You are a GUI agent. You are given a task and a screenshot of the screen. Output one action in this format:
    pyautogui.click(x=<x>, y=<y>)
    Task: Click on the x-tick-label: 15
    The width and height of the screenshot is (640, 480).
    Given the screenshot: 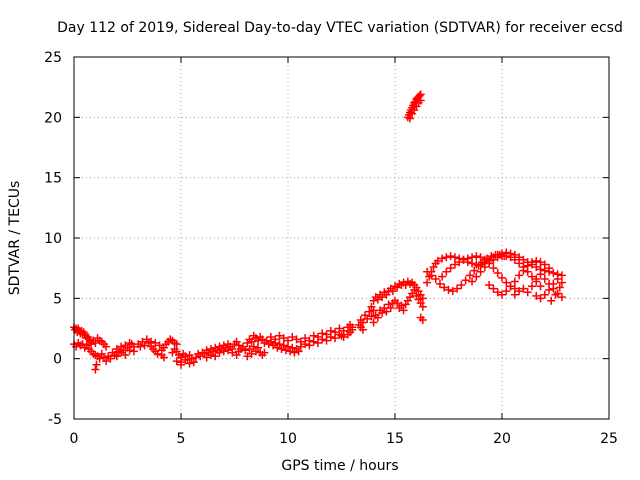 What is the action you would take?
    pyautogui.click(x=395, y=439)
    